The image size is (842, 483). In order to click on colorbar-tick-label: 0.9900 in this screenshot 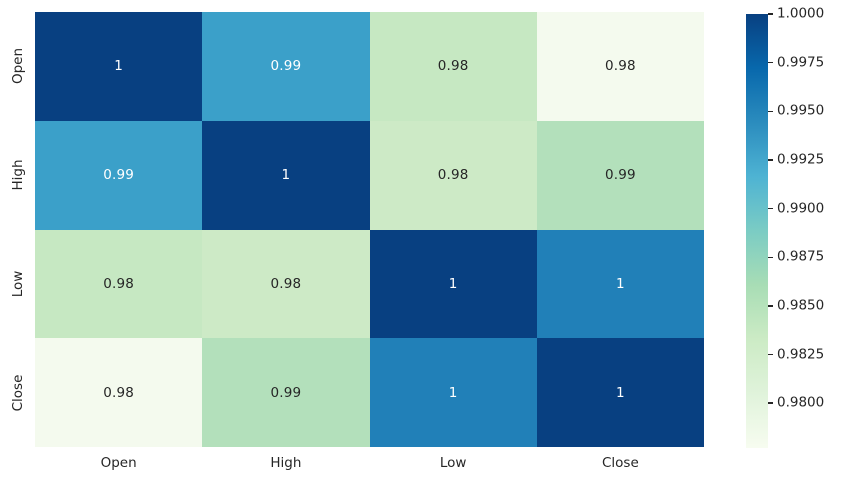, I will do `click(801, 208)`.